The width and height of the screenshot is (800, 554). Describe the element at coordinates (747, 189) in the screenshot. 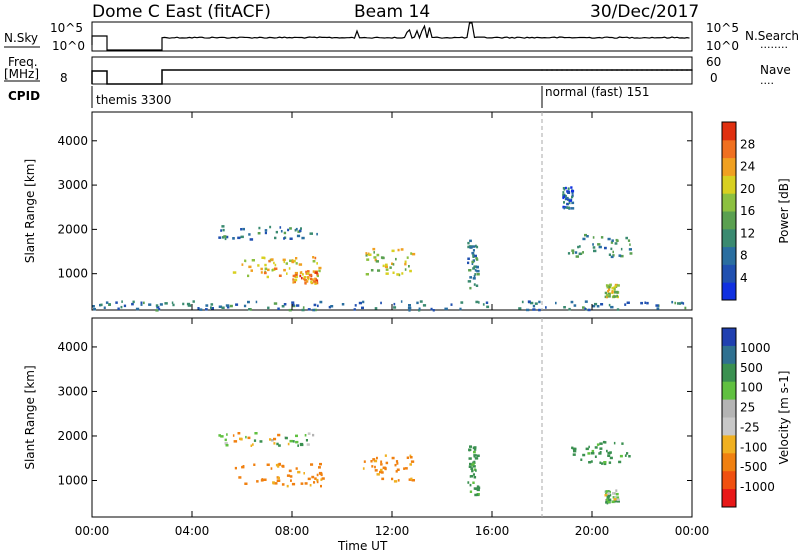

I see `colorbar-tick-label: 20` at that location.